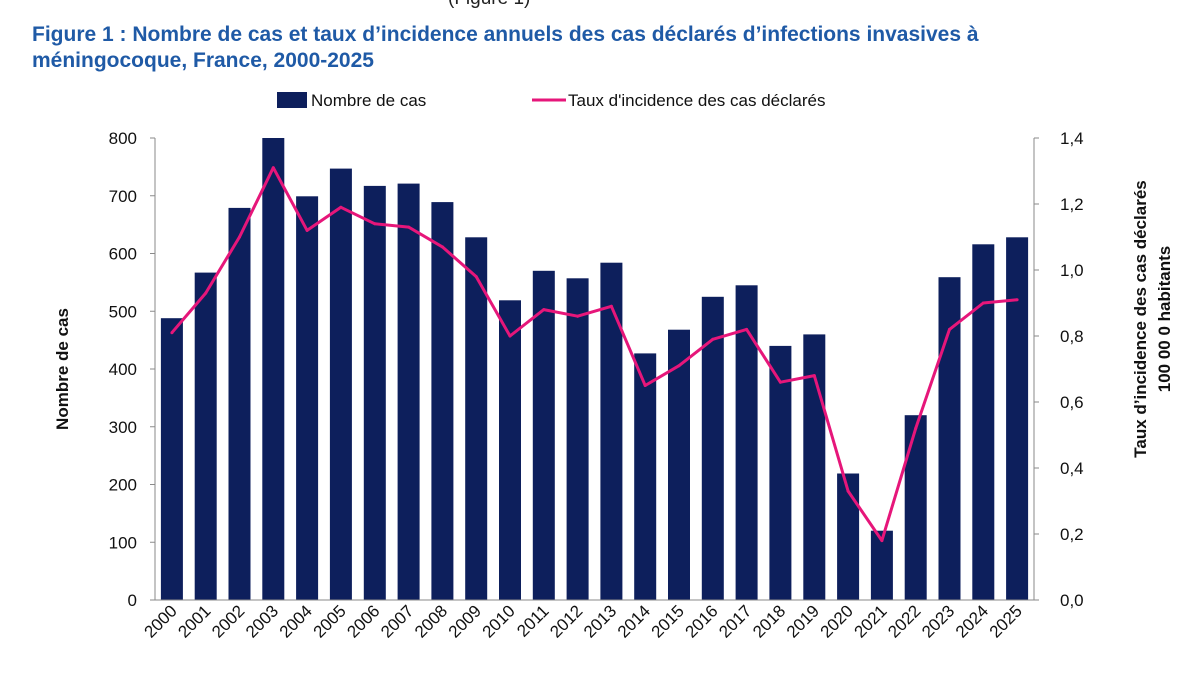 Image resolution: width=1200 pixels, height=674 pixels. I want to click on line-point-2016, so click(713, 339).